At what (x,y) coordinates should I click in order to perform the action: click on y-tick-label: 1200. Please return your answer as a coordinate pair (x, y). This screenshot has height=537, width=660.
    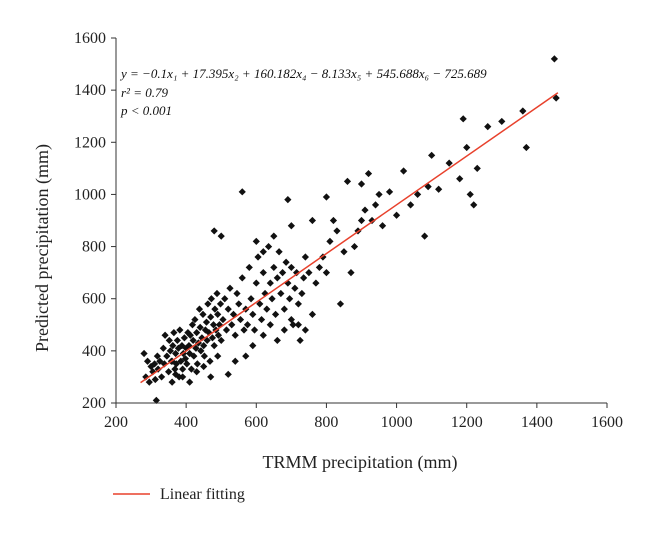
    Looking at the image, I should click on (90, 142).